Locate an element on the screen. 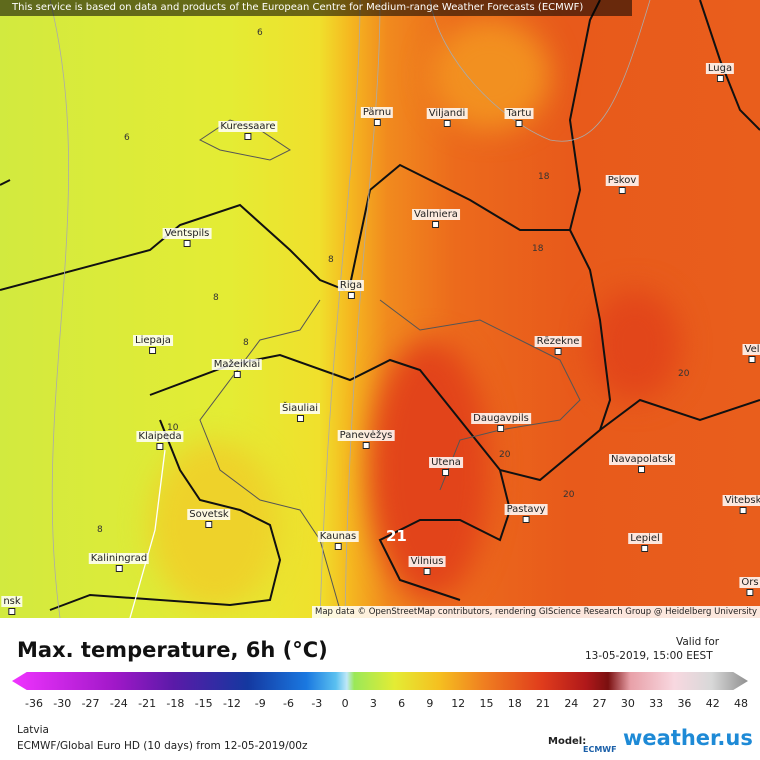 Image resolution: width=760 pixels, height=760 pixels. city-name: Šiauliai is located at coordinates (300, 408).